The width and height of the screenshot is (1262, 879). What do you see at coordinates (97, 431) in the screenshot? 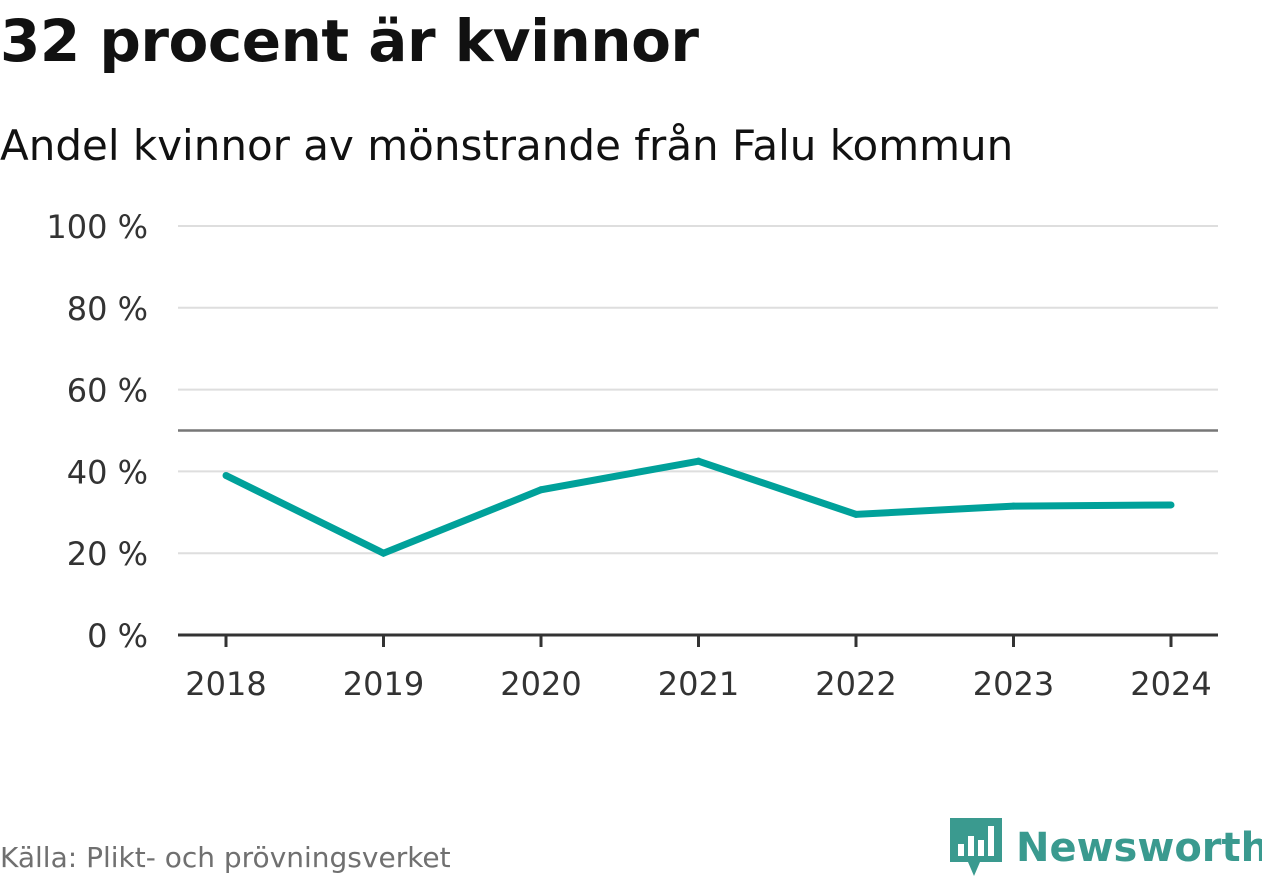
I see `y-axis-labels: 0 % 20 % 40 % 60 % 80 % 100 %` at bounding box center [97, 431].